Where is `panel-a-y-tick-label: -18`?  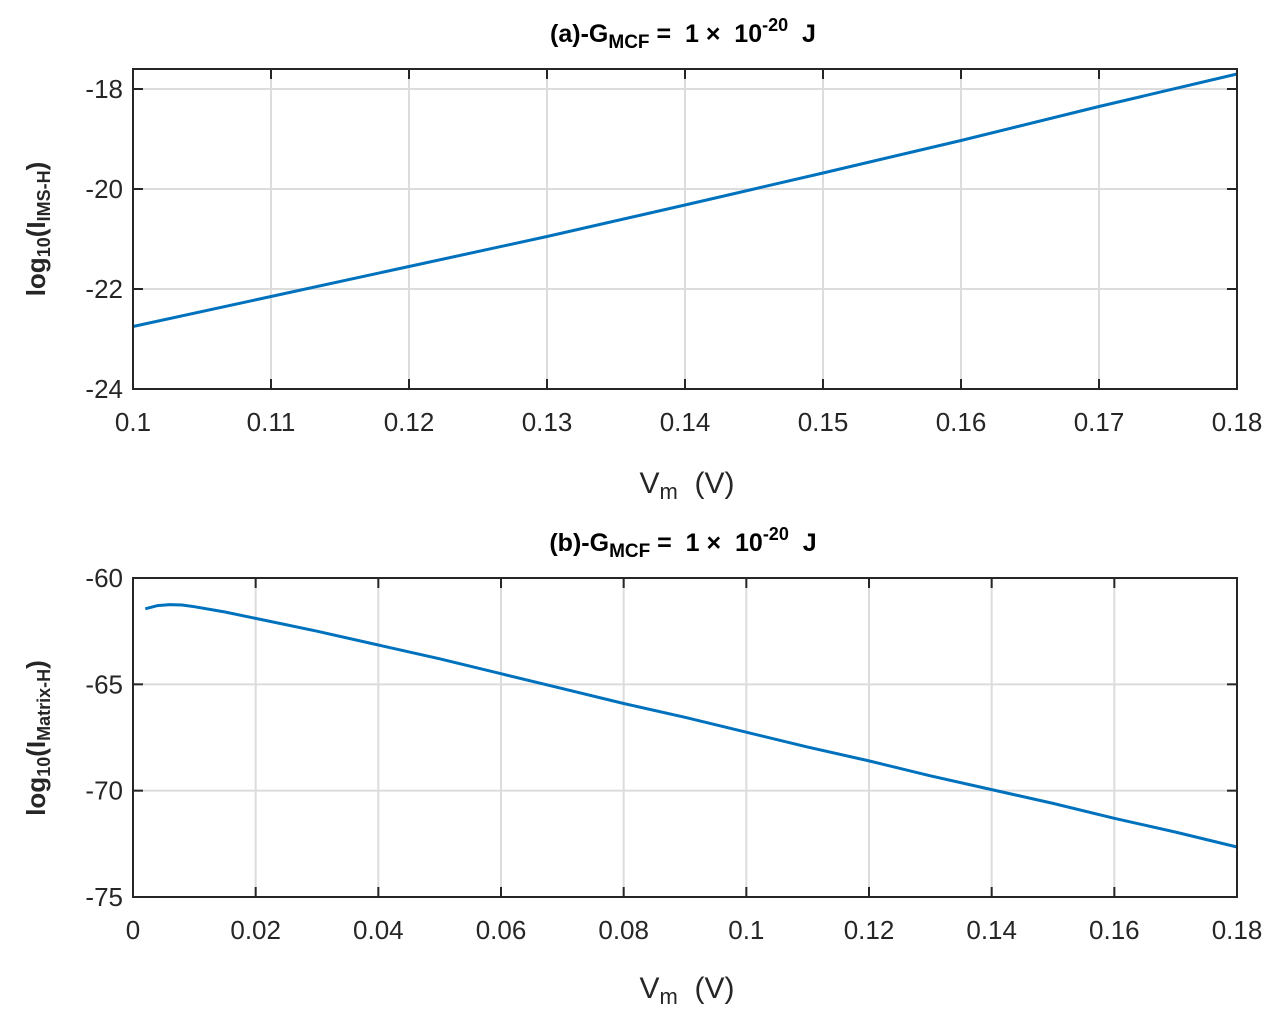
panel-a-y-tick-label: -18 is located at coordinates (104, 89).